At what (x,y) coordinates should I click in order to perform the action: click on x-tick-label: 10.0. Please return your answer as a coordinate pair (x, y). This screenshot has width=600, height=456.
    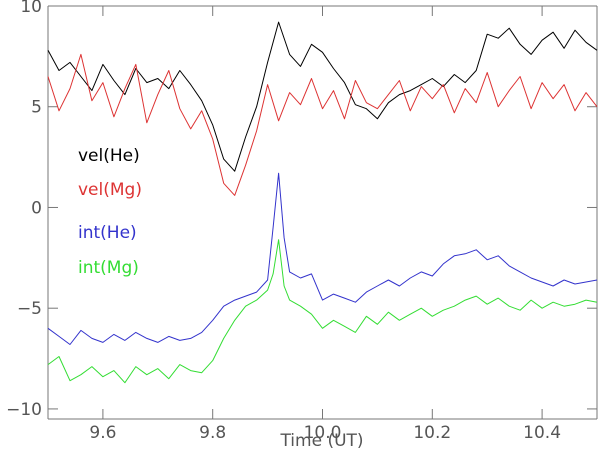
    Looking at the image, I should click on (323, 433).